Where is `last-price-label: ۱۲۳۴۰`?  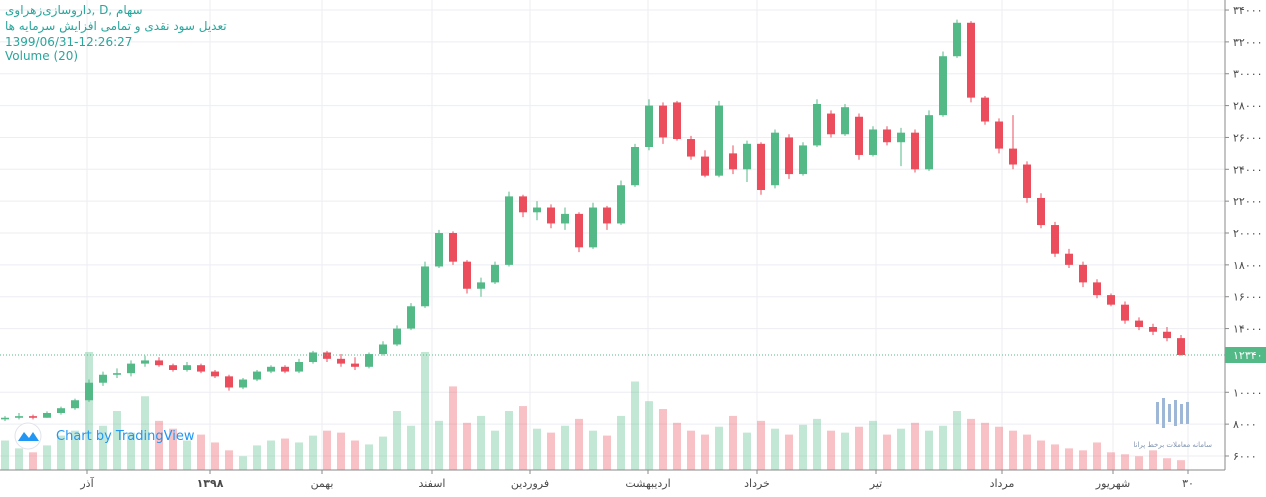 last-price-label: ۱۲۳۴۰ is located at coordinates (1248, 355).